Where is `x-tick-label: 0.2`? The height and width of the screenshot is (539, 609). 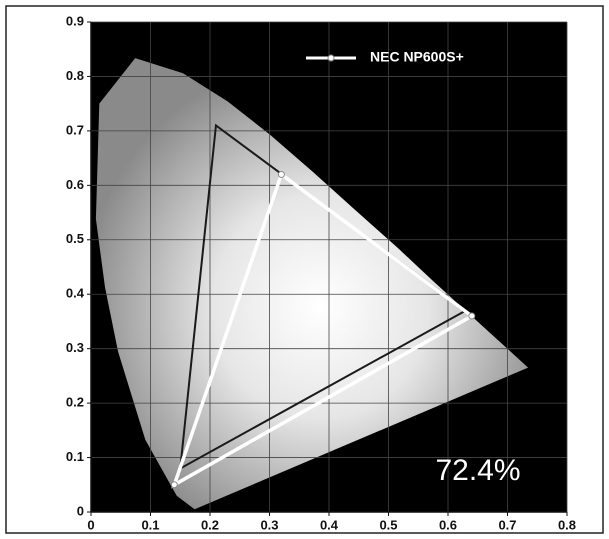 x-tick-label: 0.2 is located at coordinates (210, 524).